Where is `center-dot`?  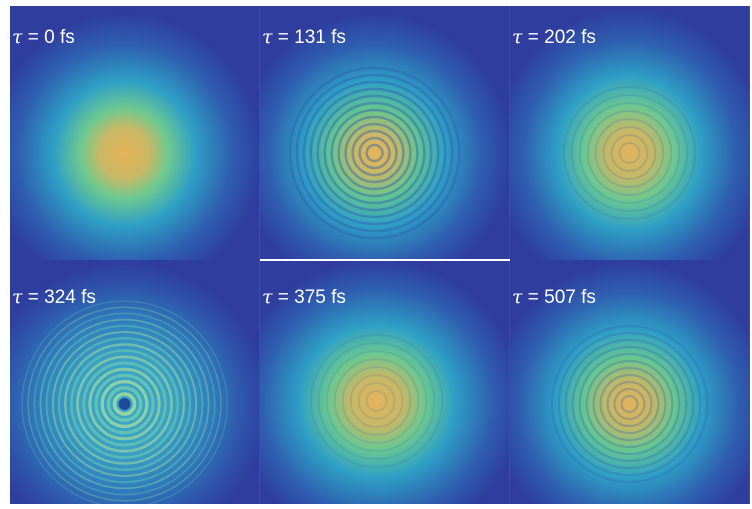 center-dot is located at coordinates (124, 404).